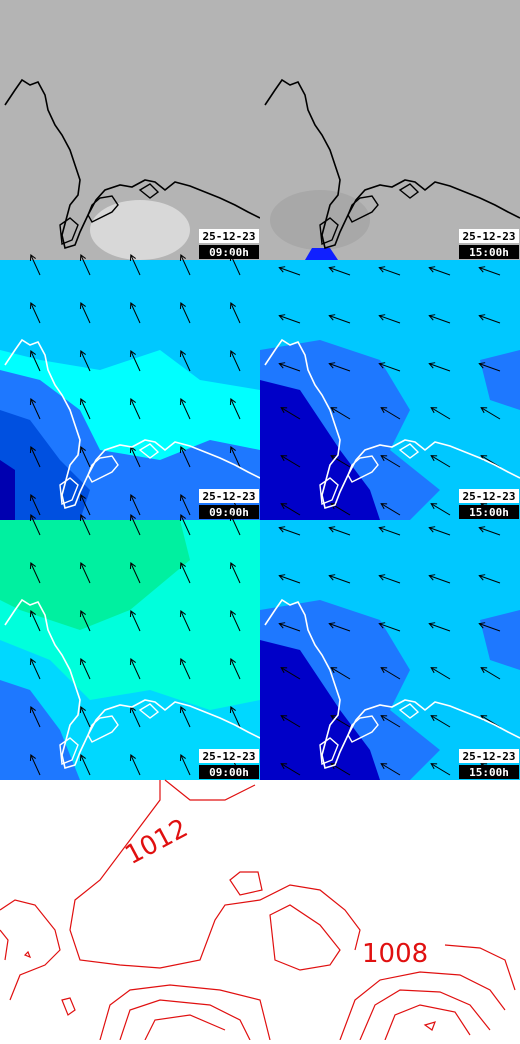 The width and height of the screenshot is (520, 1044). What do you see at coordinates (390, 130) in the screenshot?
I see `map-panel: 25-12-23 15:00h` at bounding box center [390, 130].